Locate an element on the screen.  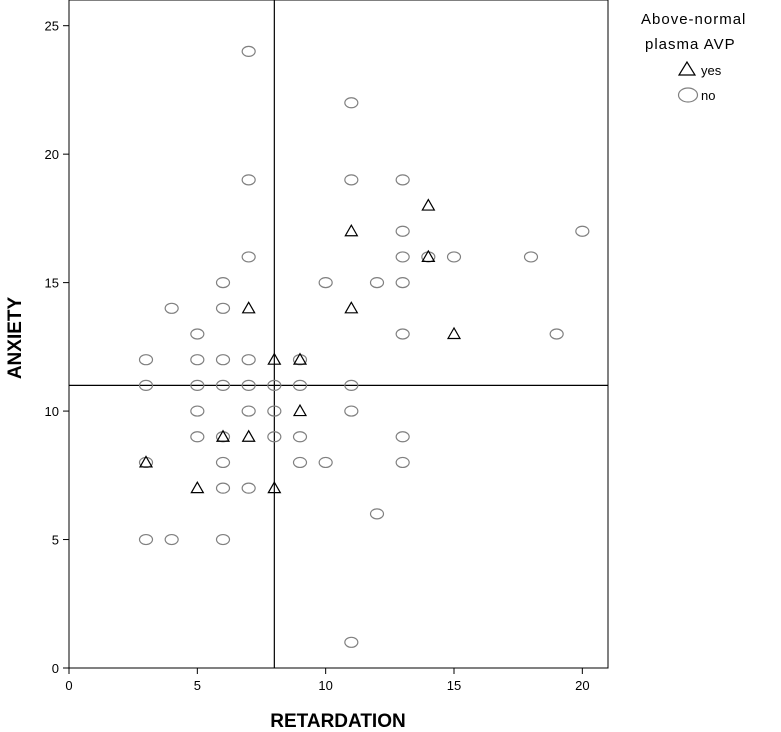
legend-title-line1: Above-normal is located at coordinates (693, 19).